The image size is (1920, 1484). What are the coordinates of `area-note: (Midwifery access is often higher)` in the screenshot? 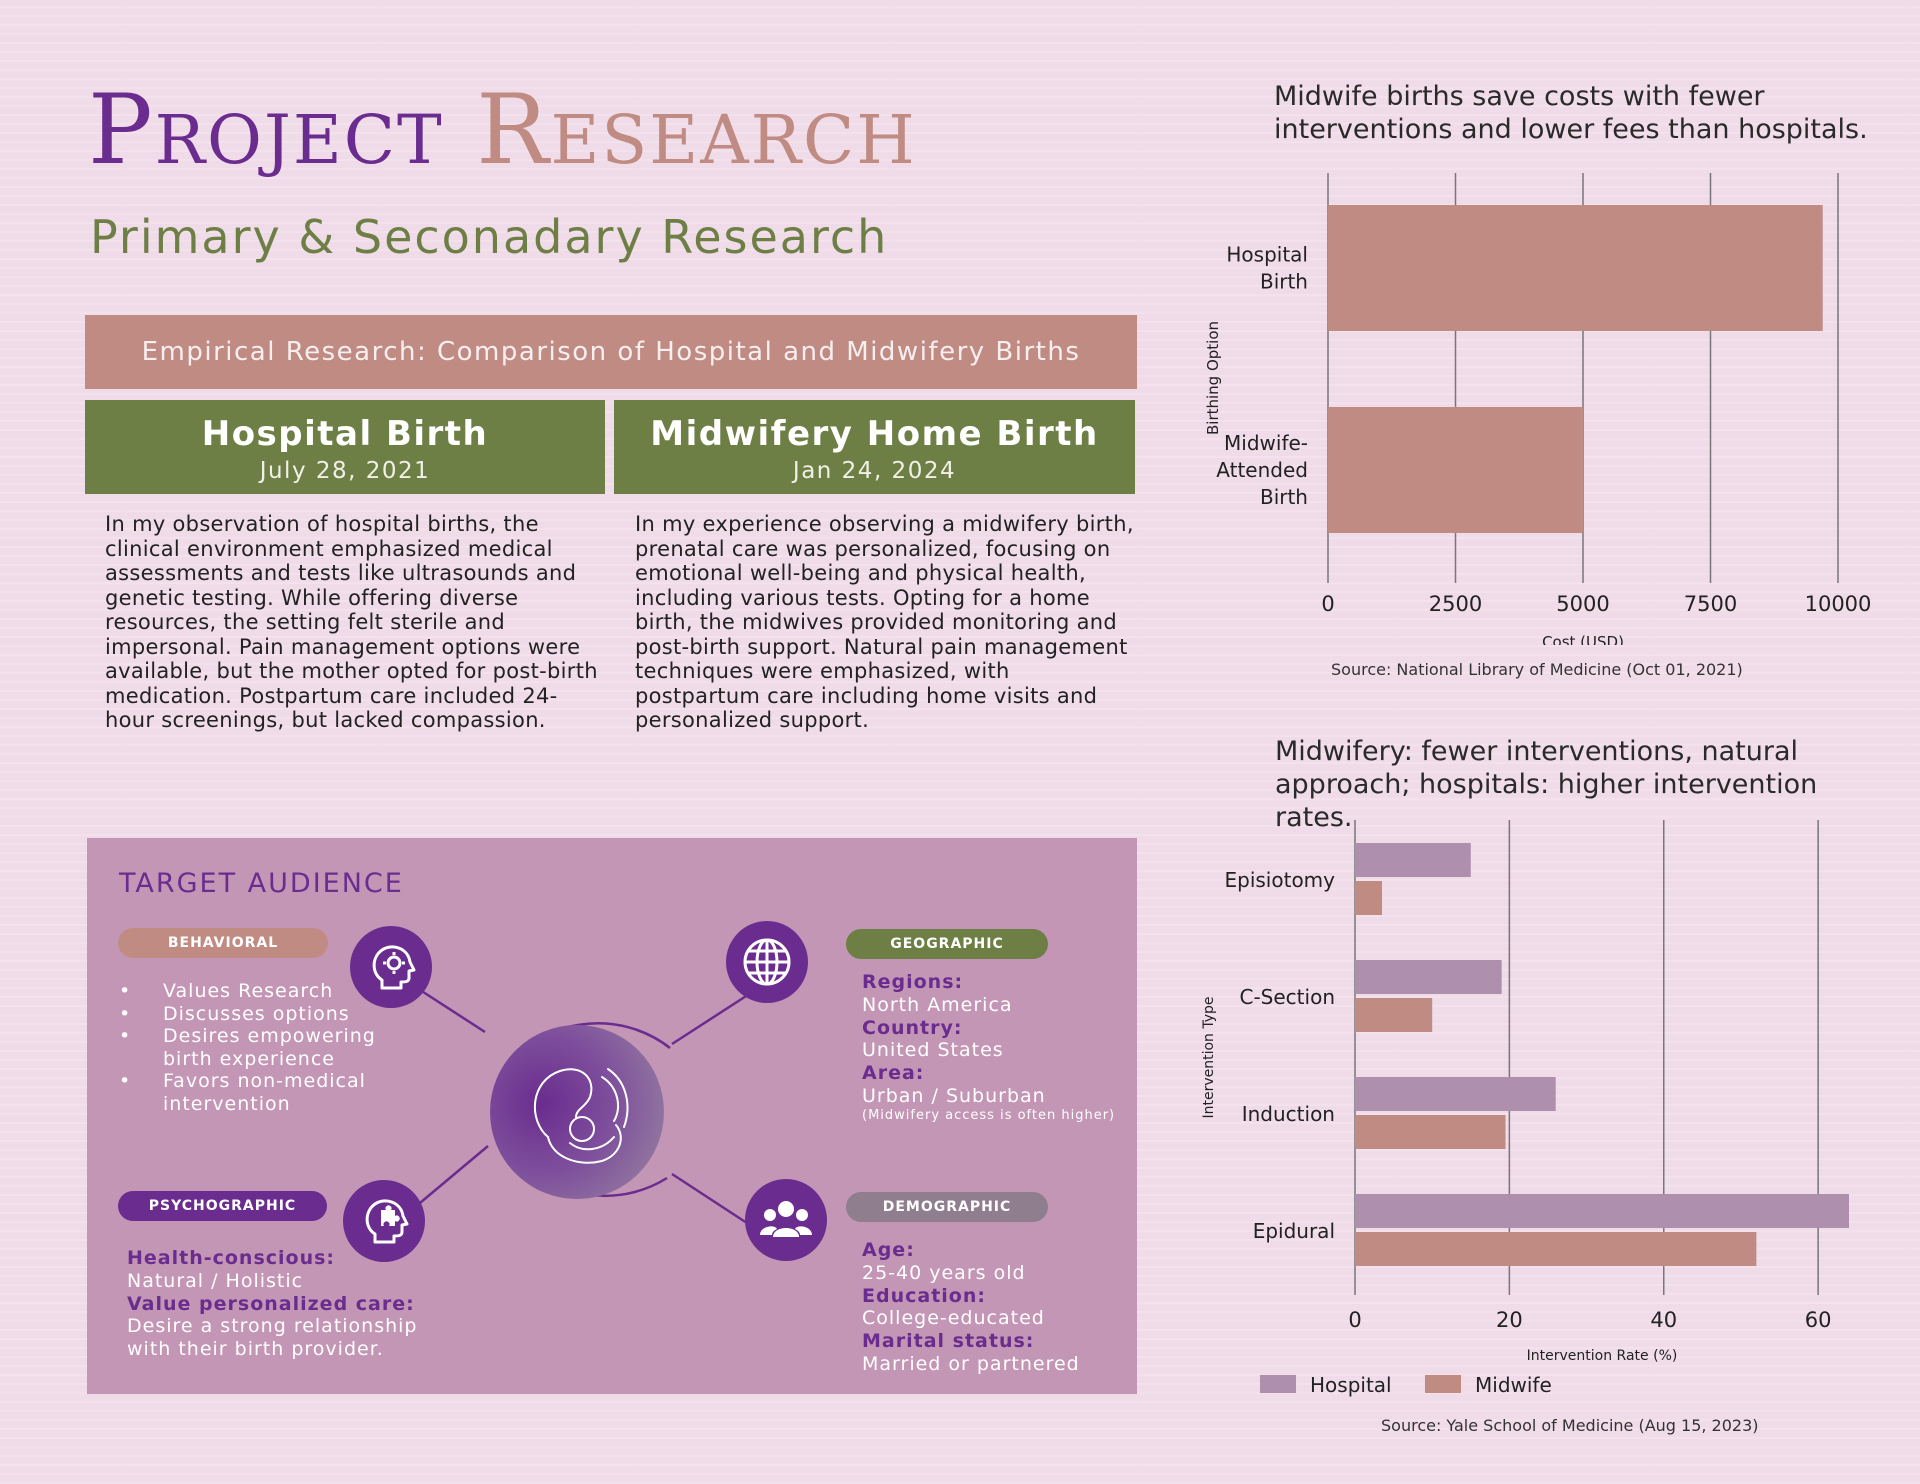 It's located at (989, 1115).